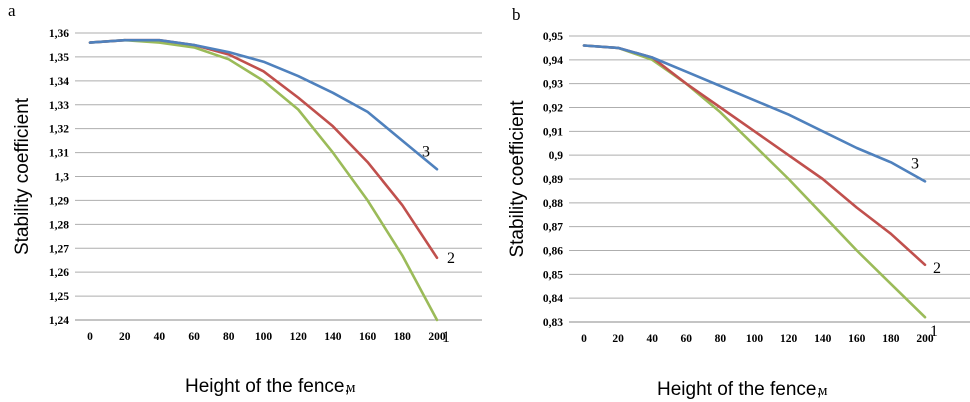 The height and width of the screenshot is (402, 970). What do you see at coordinates (12, 10) in the screenshot?
I see `panel-letter-a: a` at bounding box center [12, 10].